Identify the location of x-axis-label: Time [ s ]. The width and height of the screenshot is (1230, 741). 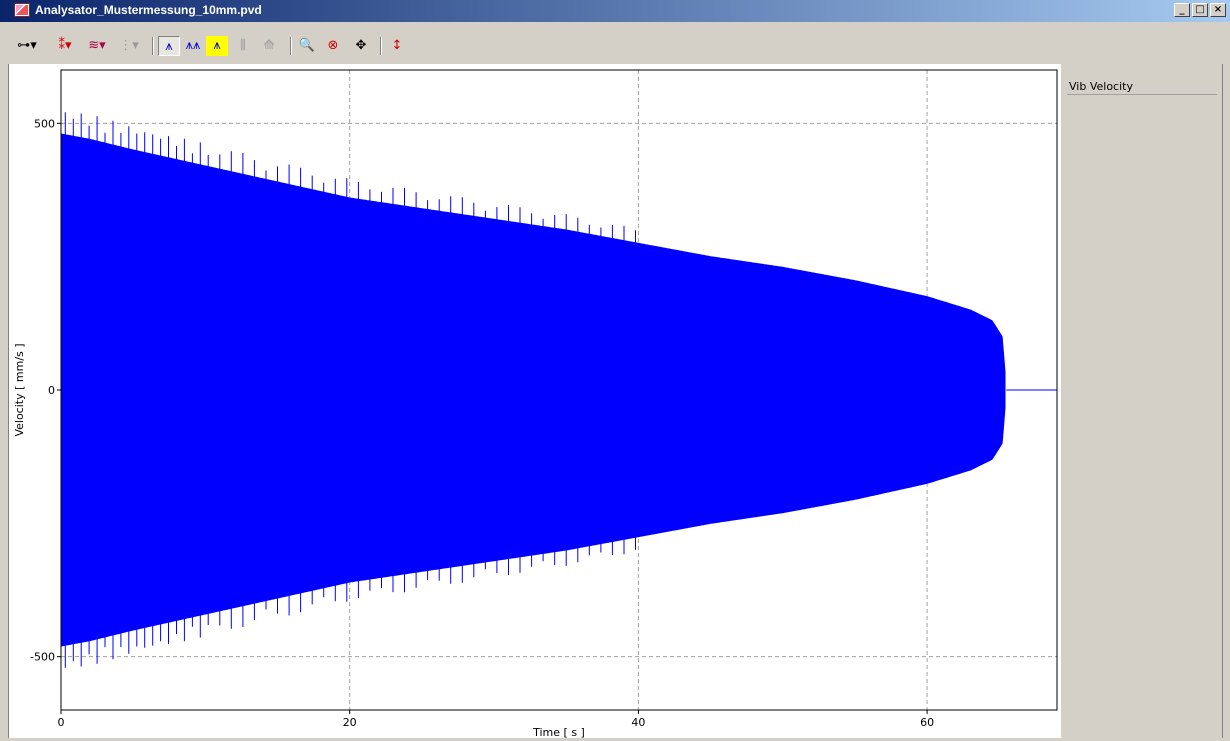
(558, 732).